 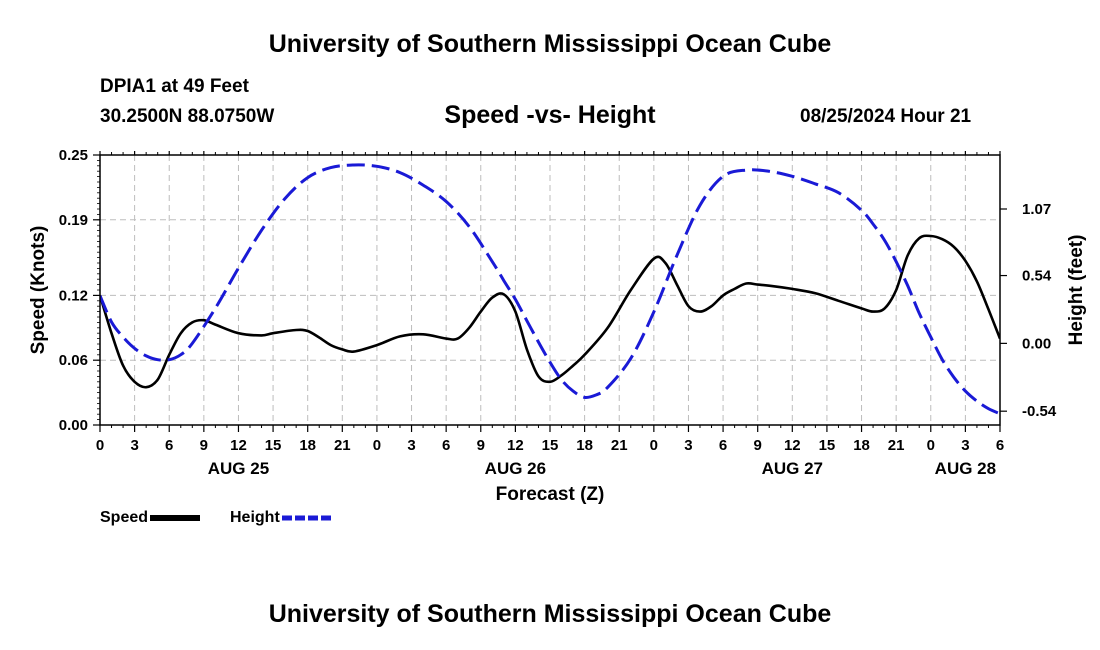 I want to click on chart-title: Speed -vs- Height, so click(x=550, y=115).